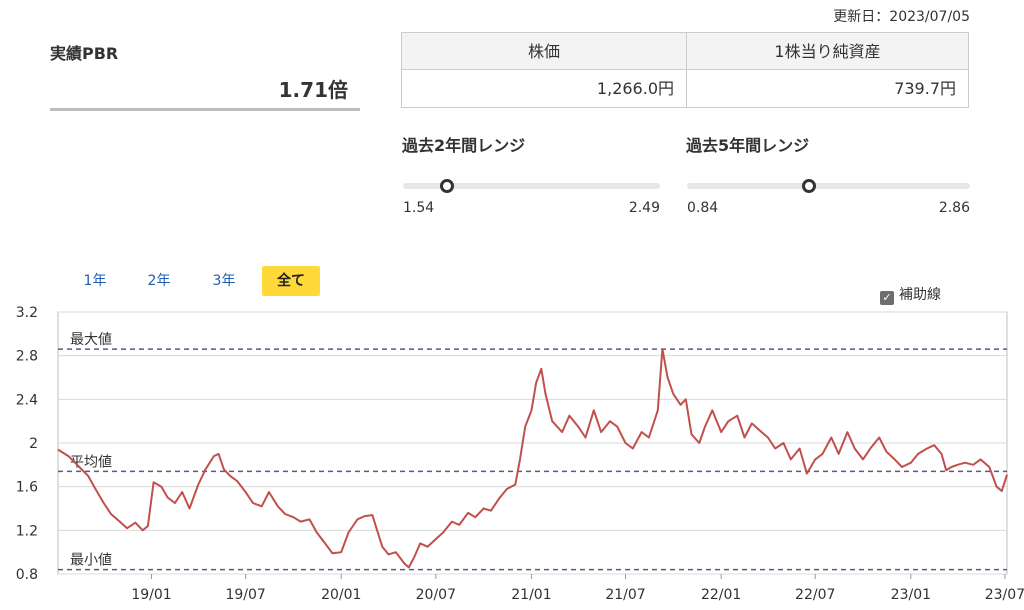 This screenshot has width=1024, height=610. Describe the element at coordinates (224, 281) in the screenshot. I see `tab-3-years: 3年` at that location.